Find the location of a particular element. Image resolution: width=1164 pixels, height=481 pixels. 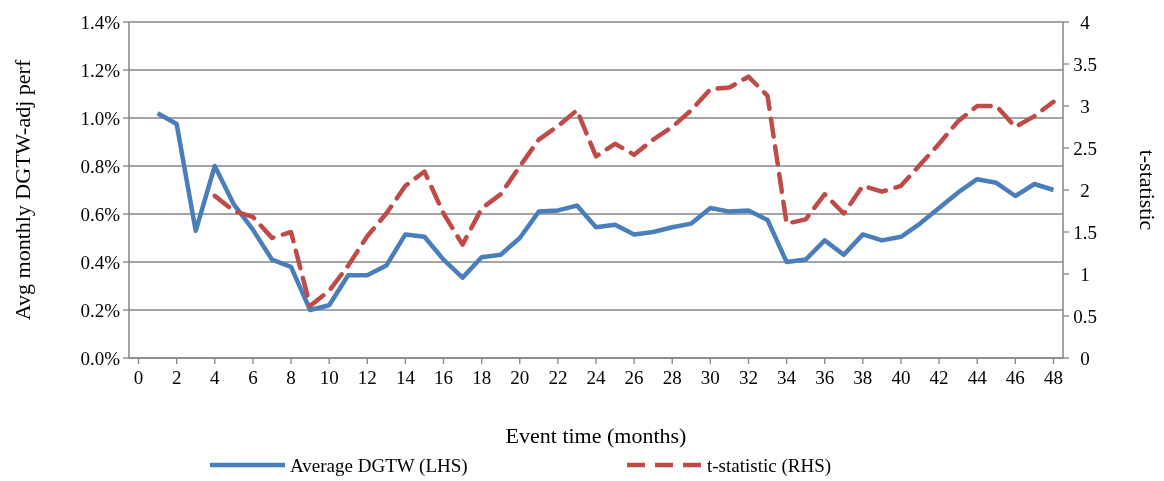

x-tick-label: 8 is located at coordinates (291, 377).